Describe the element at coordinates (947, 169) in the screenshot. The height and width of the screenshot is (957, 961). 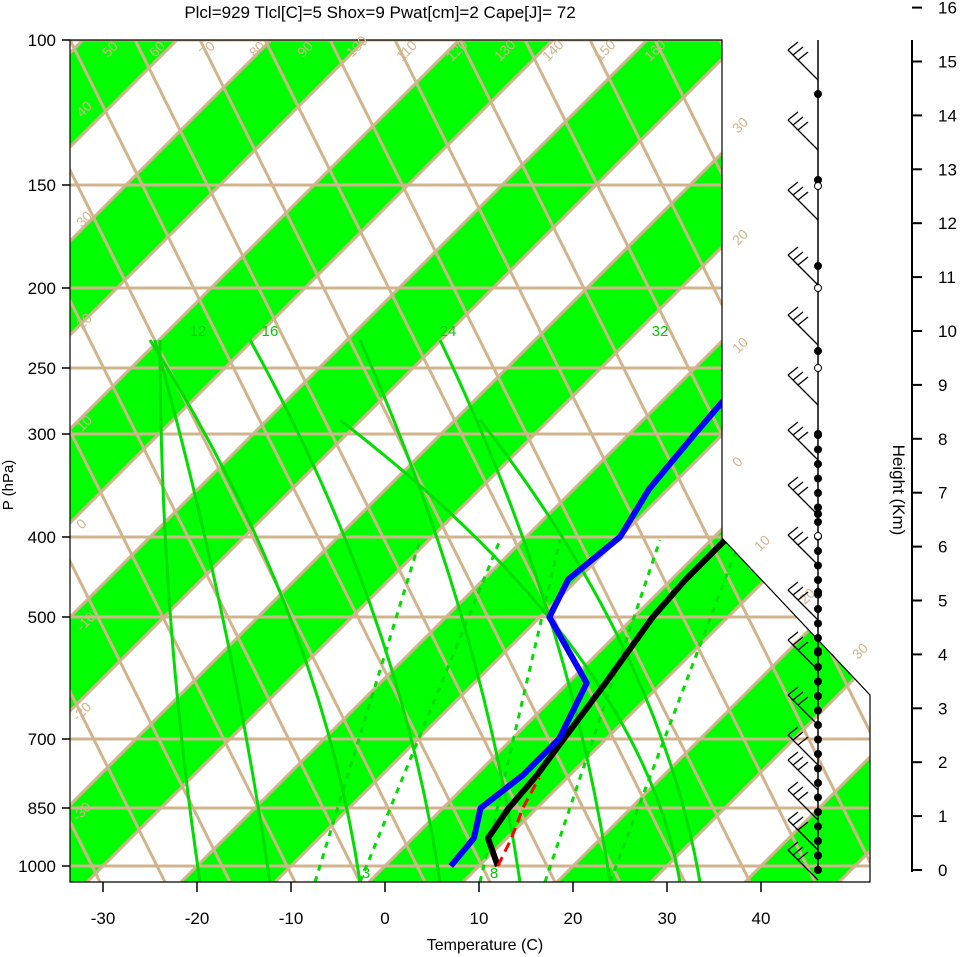
I see `height-tick-label: 13` at that location.